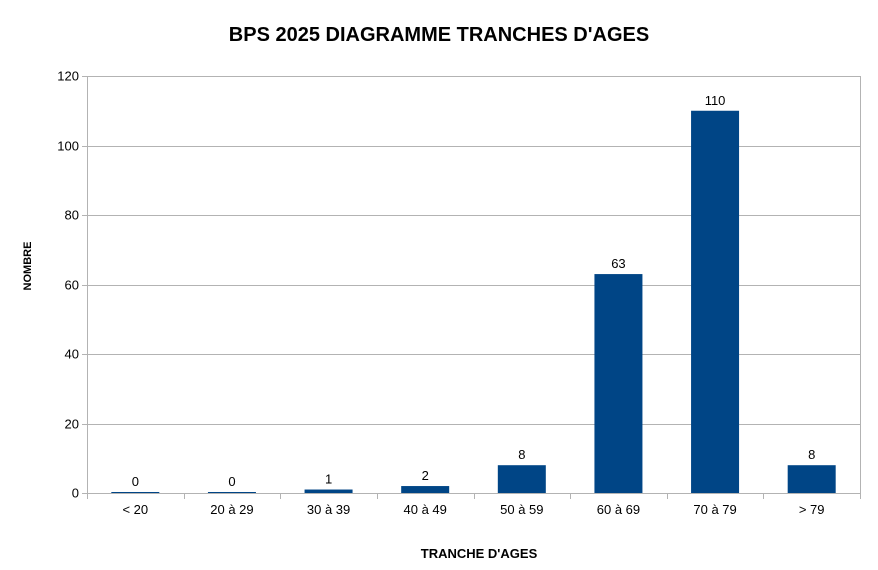 The width and height of the screenshot is (878, 570). What do you see at coordinates (479, 553) in the screenshot?
I see `x-axis-label: TRANCHE D'AGES` at bounding box center [479, 553].